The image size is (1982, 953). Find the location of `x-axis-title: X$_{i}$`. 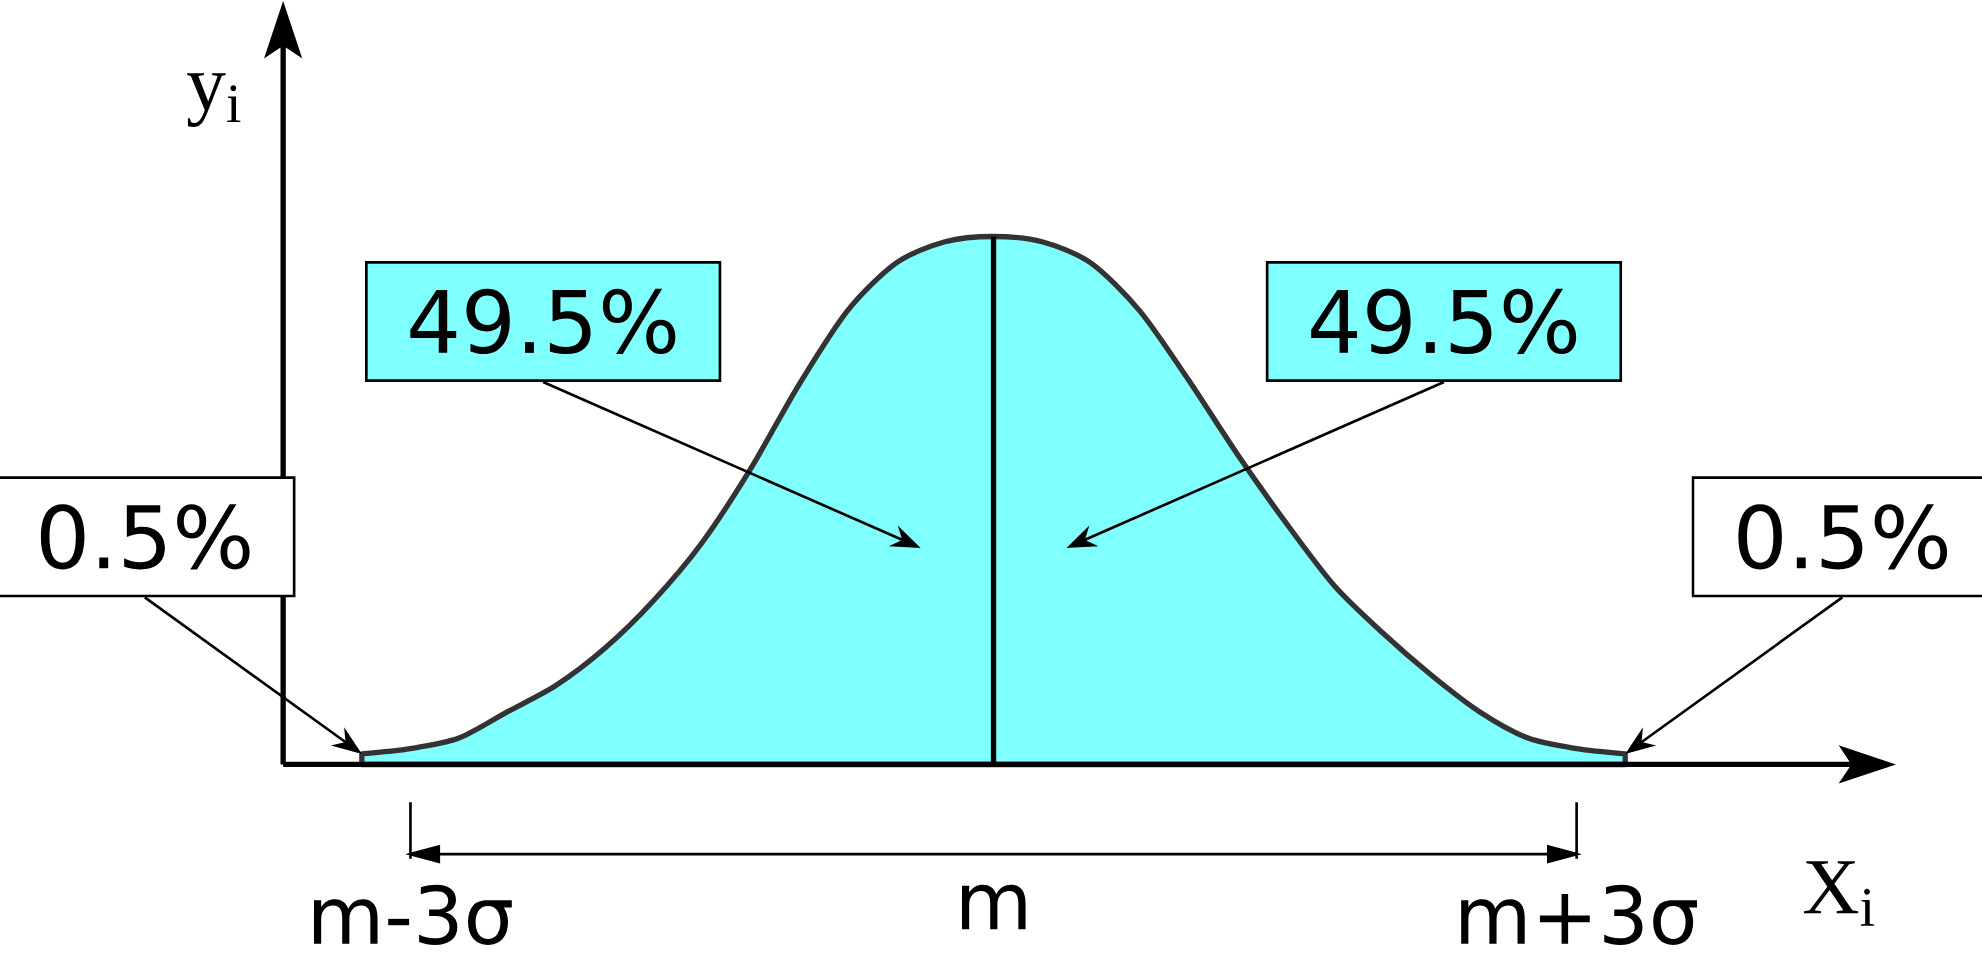

x-axis-title: X$_{i}$ is located at coordinates (1839, 893).